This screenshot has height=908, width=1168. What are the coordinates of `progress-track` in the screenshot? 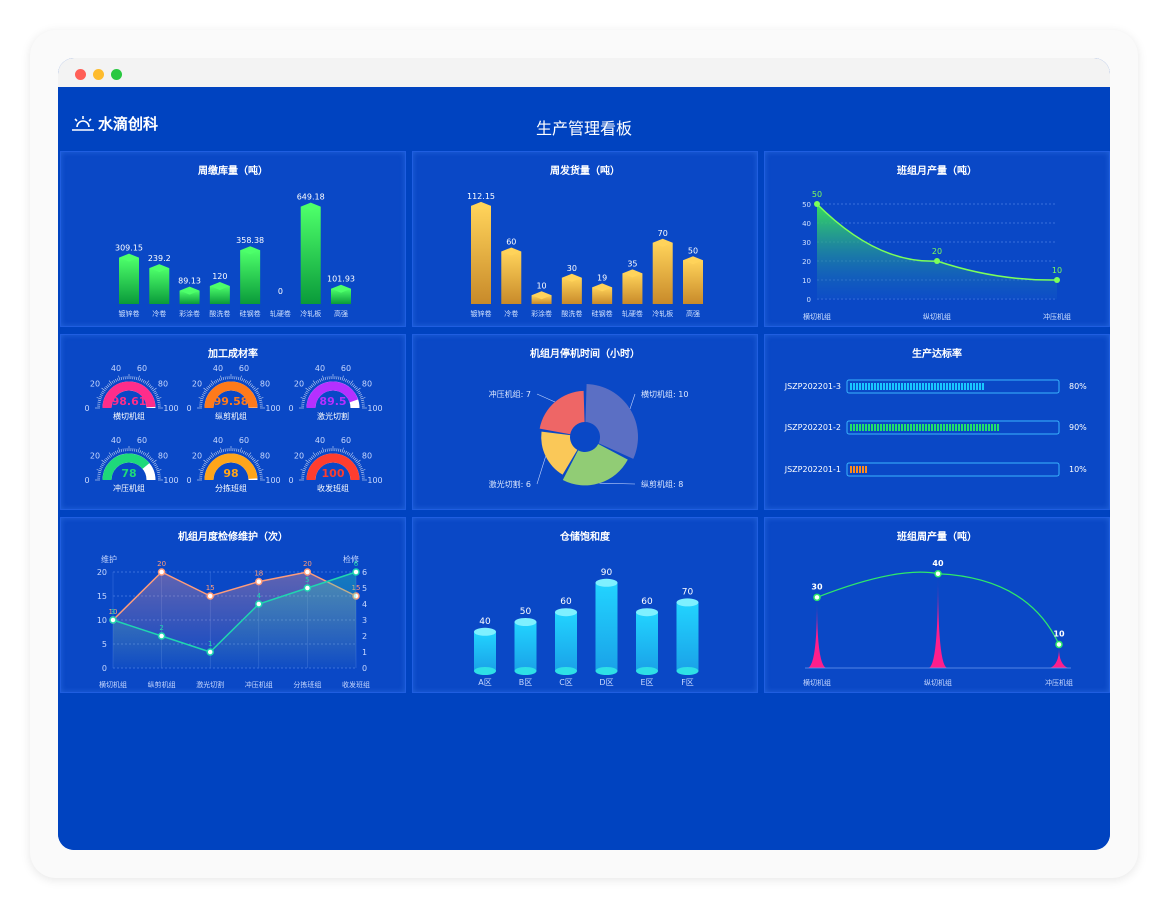 It's located at (953, 386).